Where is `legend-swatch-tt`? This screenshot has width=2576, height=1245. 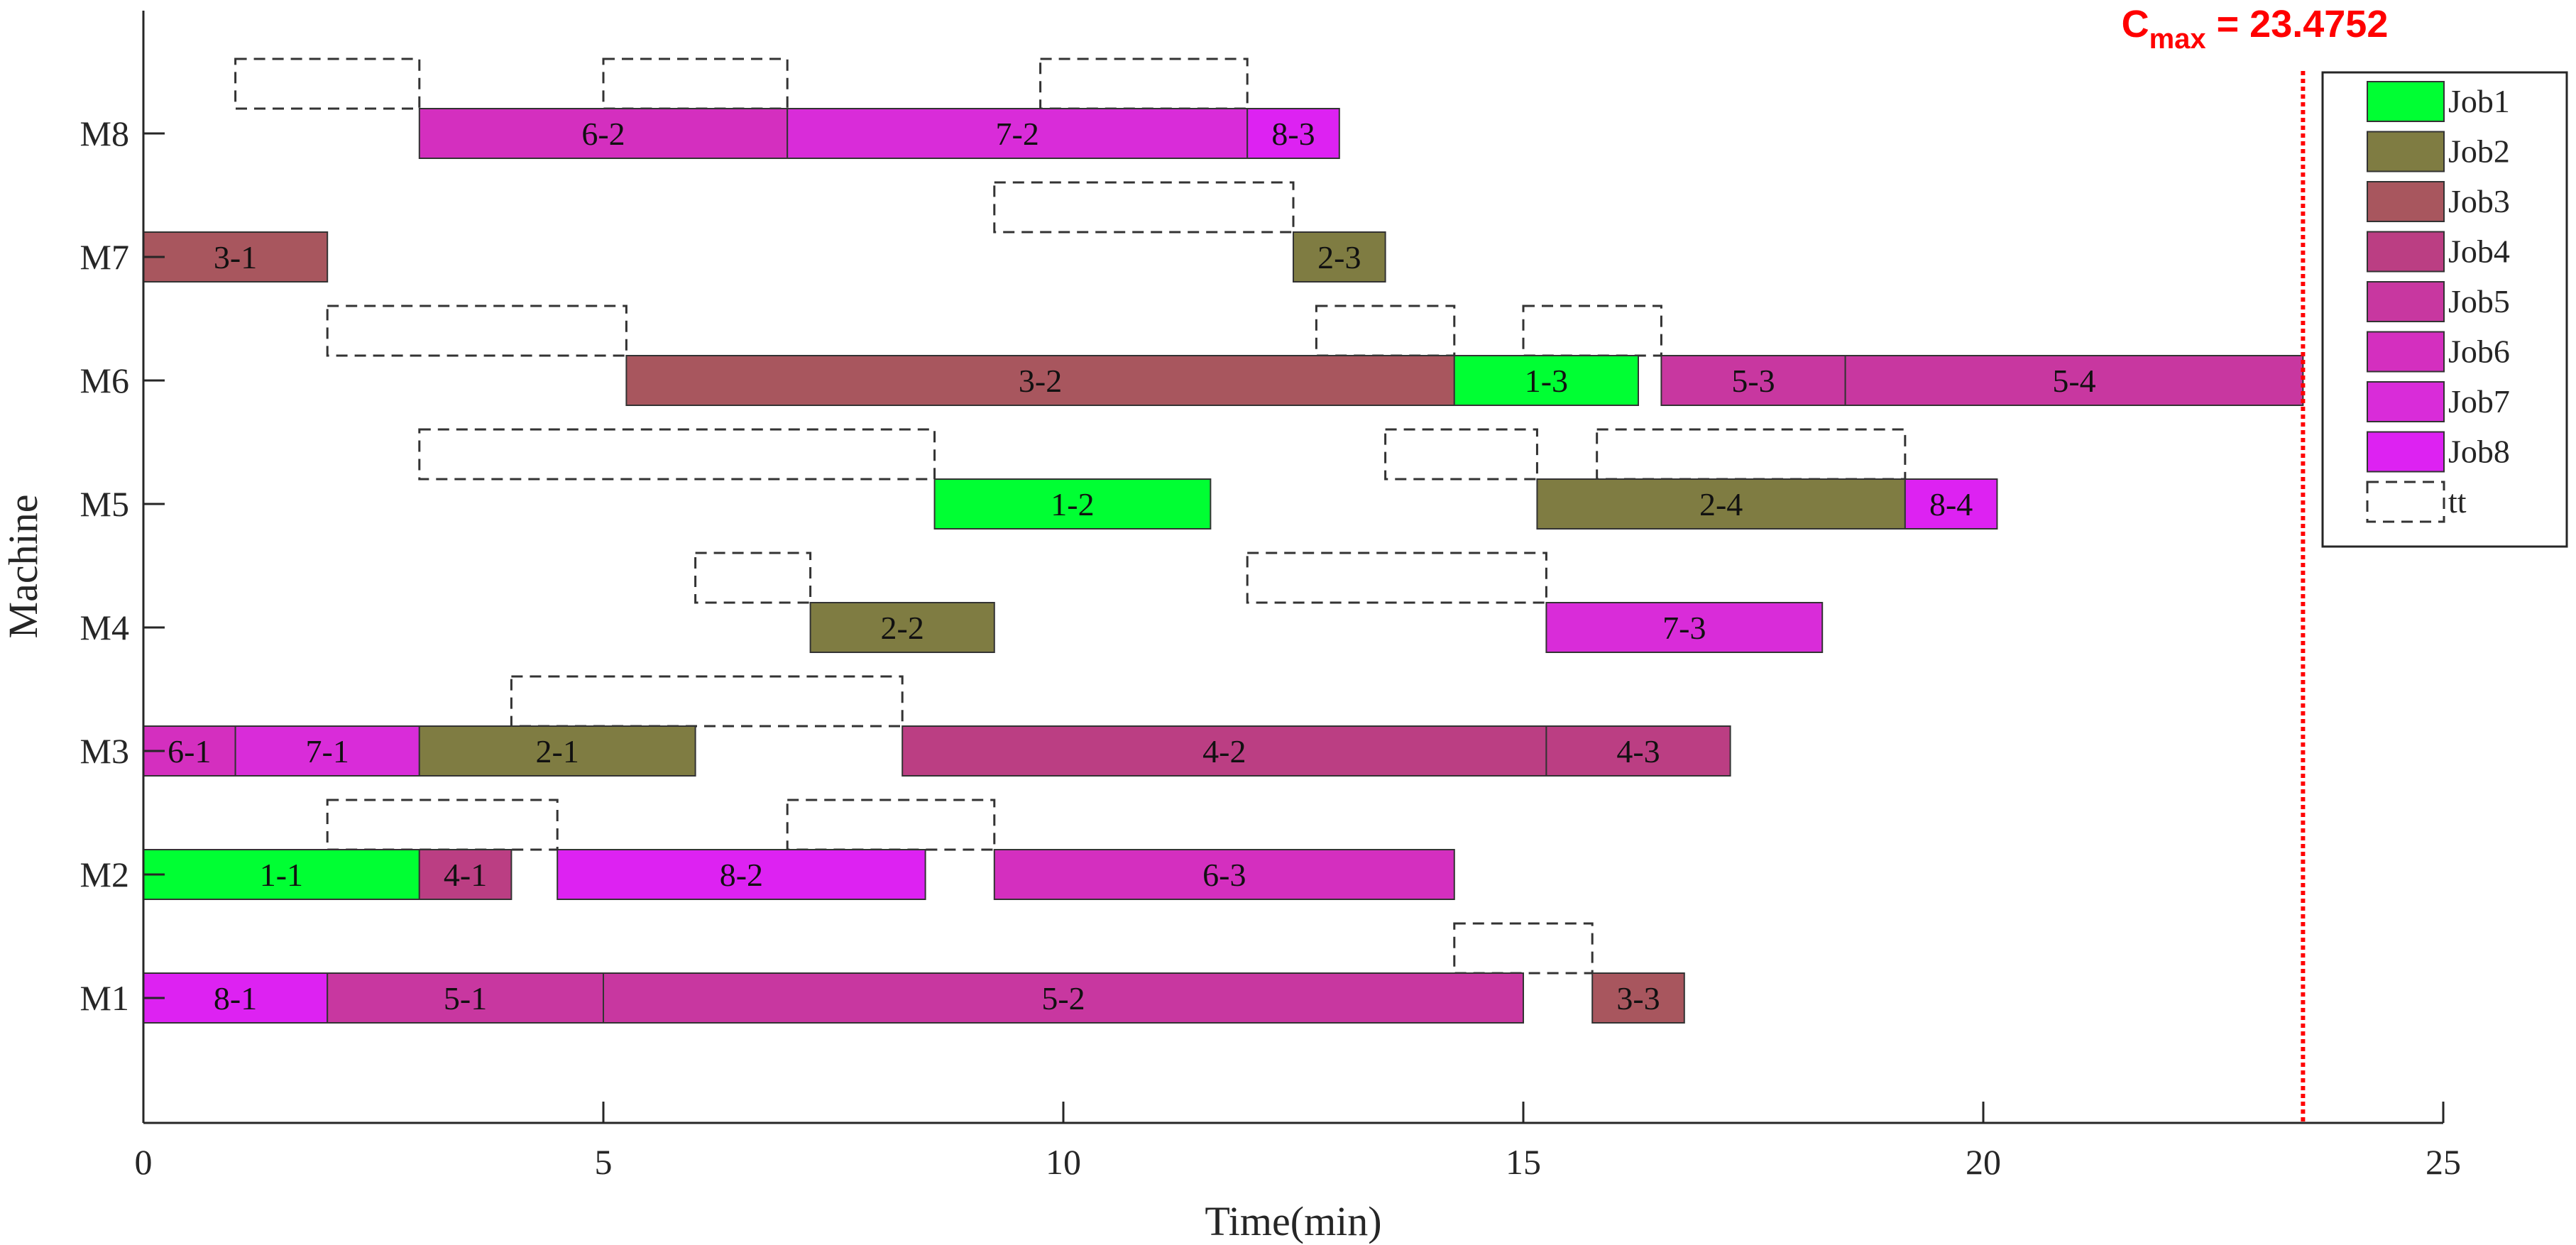 legend-swatch-tt is located at coordinates (2405, 502).